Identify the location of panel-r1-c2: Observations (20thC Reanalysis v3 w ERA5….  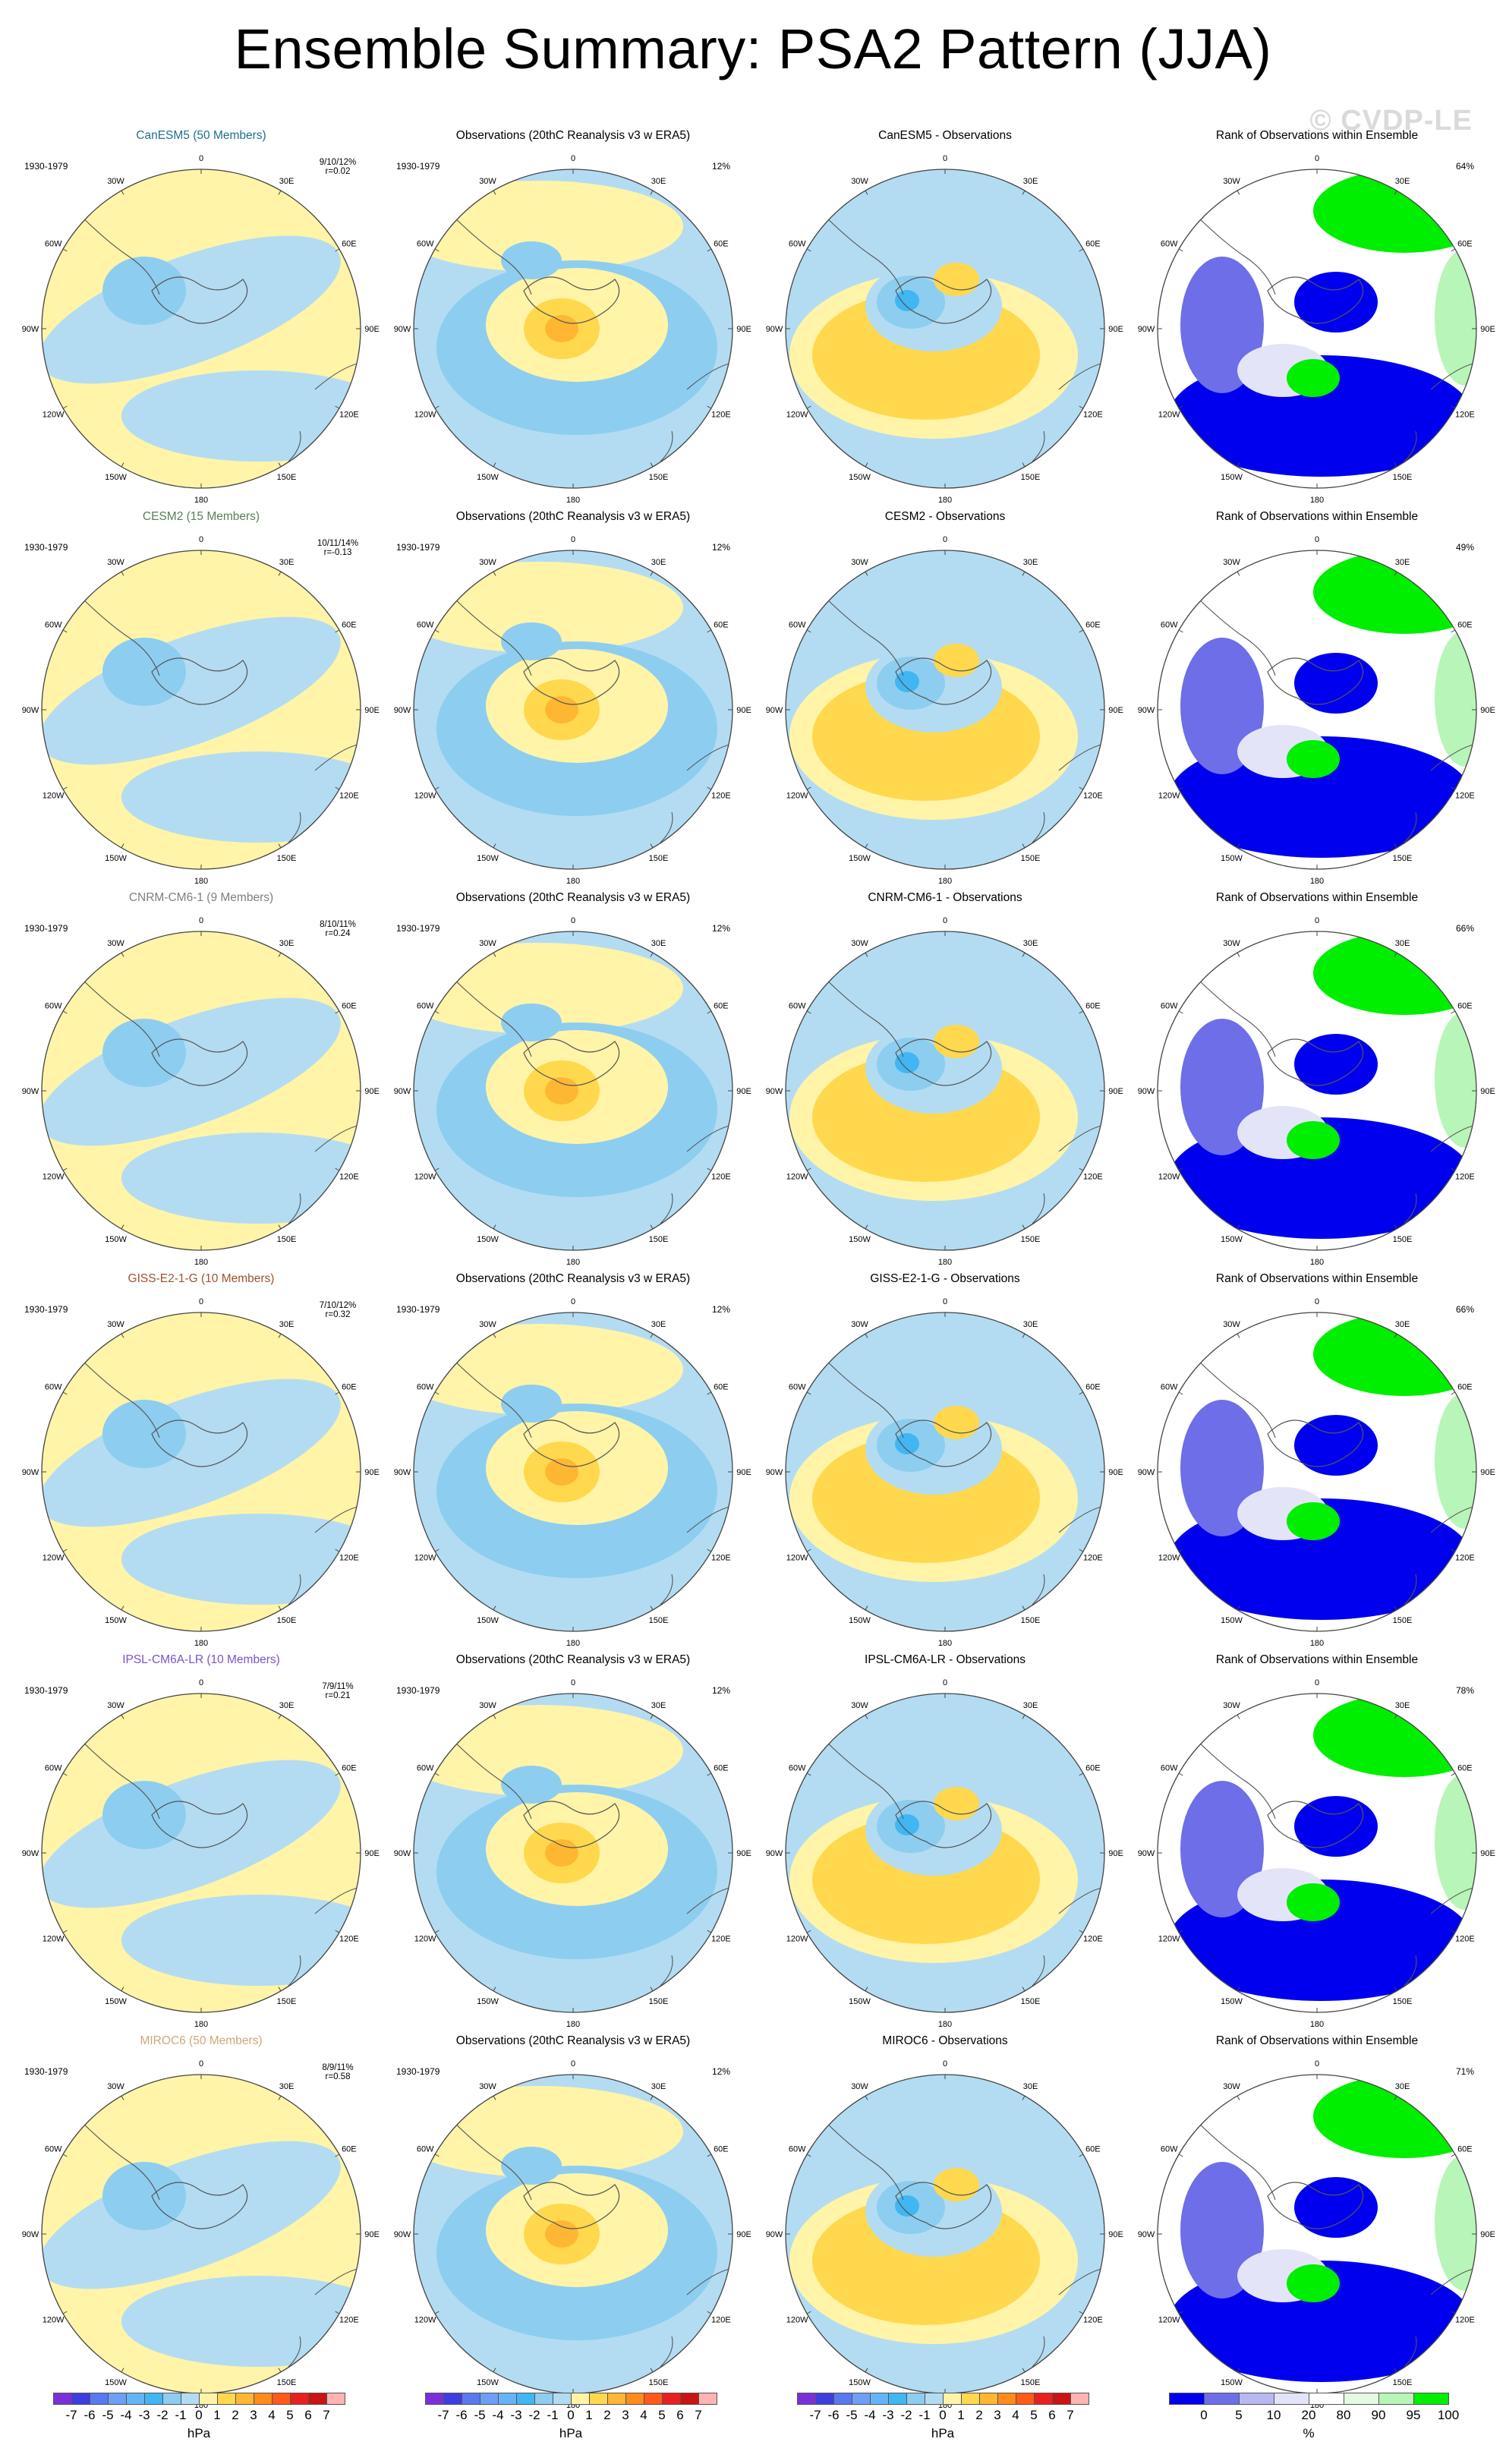
(573, 317).